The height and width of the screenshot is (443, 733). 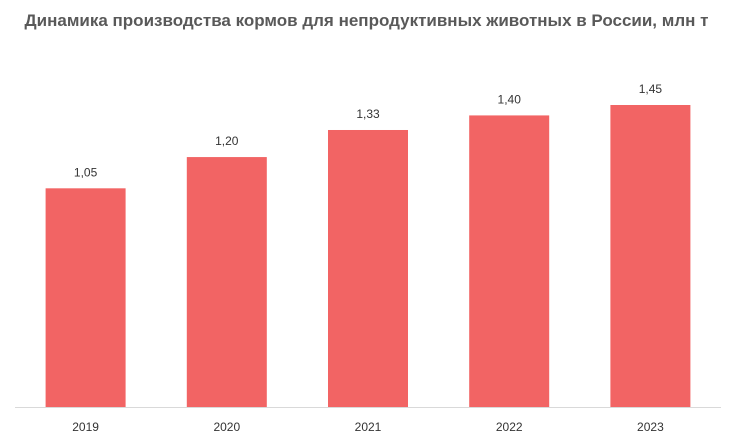 What do you see at coordinates (226, 282) in the screenshot?
I see `bar-2020` at bounding box center [226, 282].